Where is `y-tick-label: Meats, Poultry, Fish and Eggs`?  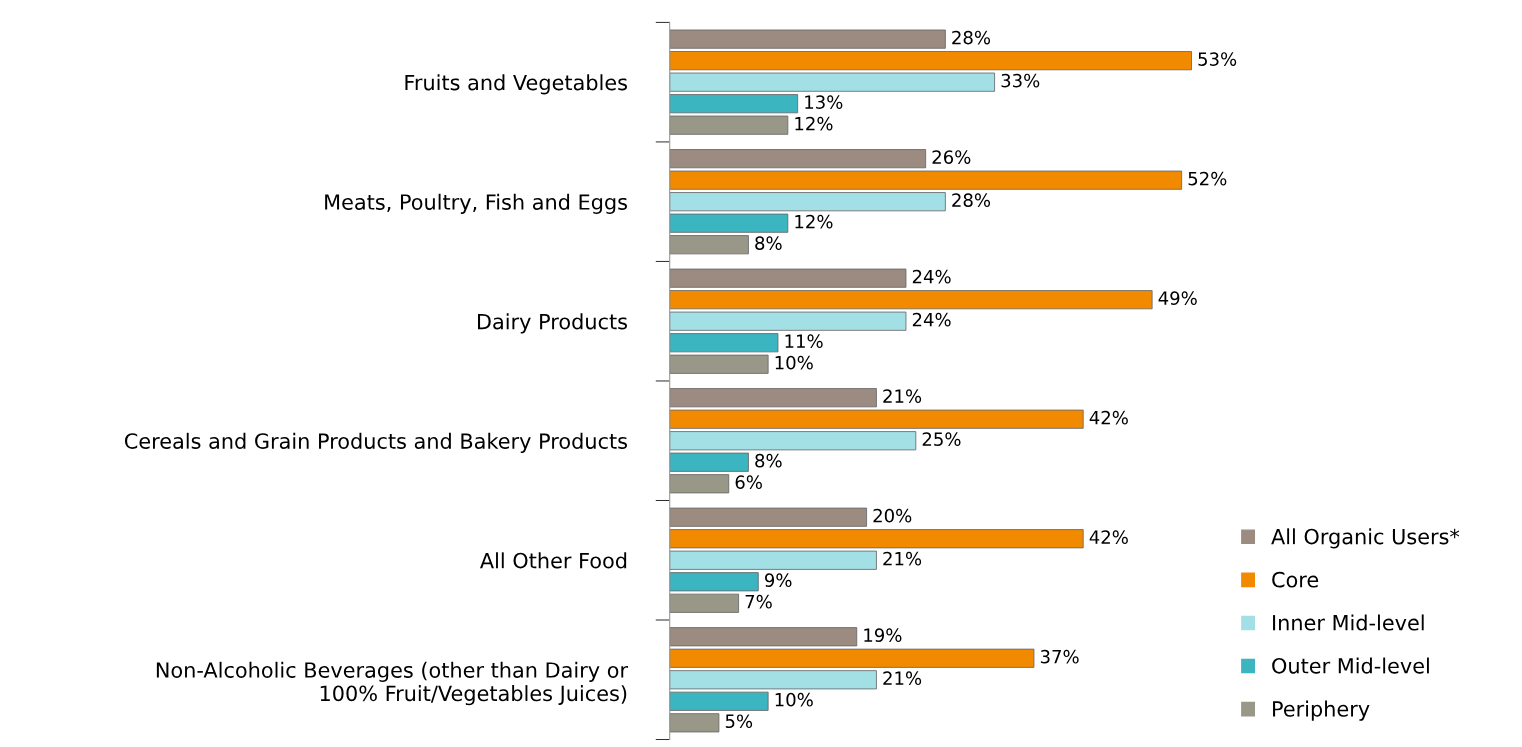 y-tick-label: Meats, Poultry, Fish and Eggs is located at coordinates (476, 203).